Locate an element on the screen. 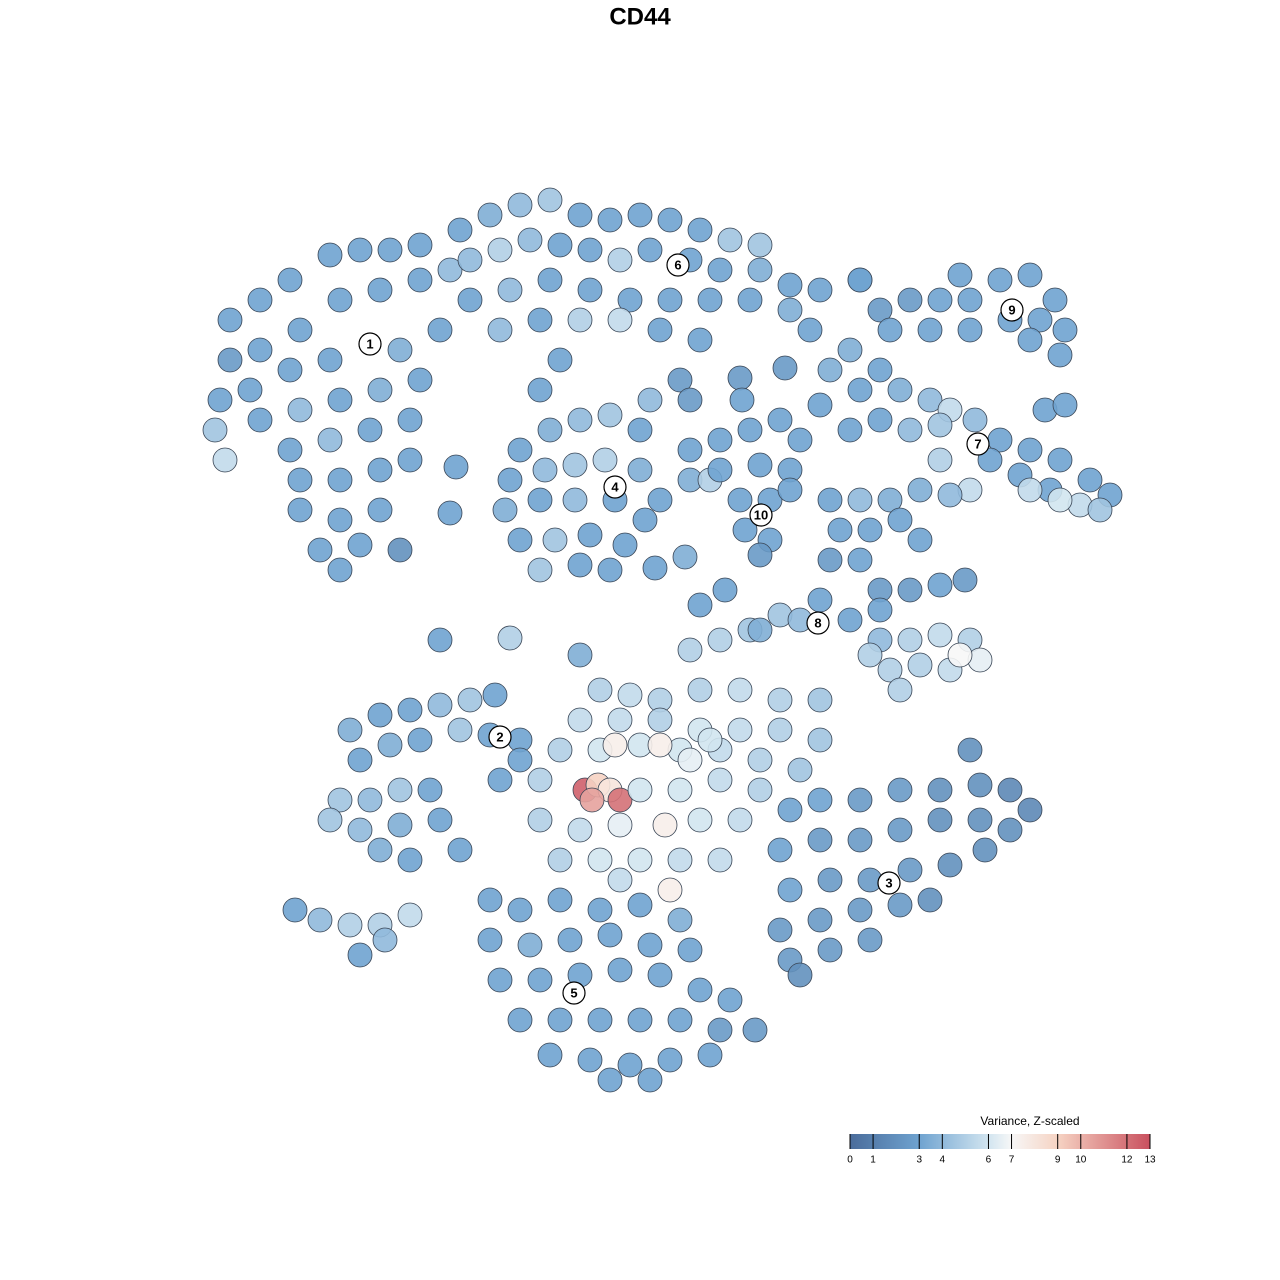  colorbar-tick-label: 7 is located at coordinates (1012, 1160).